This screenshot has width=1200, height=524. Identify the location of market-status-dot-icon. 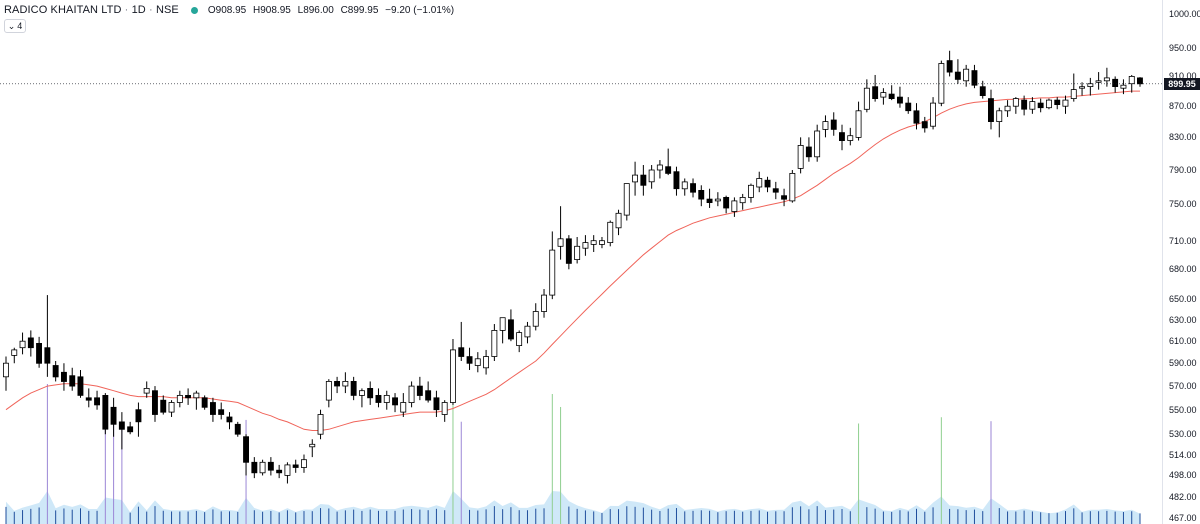
(194, 10).